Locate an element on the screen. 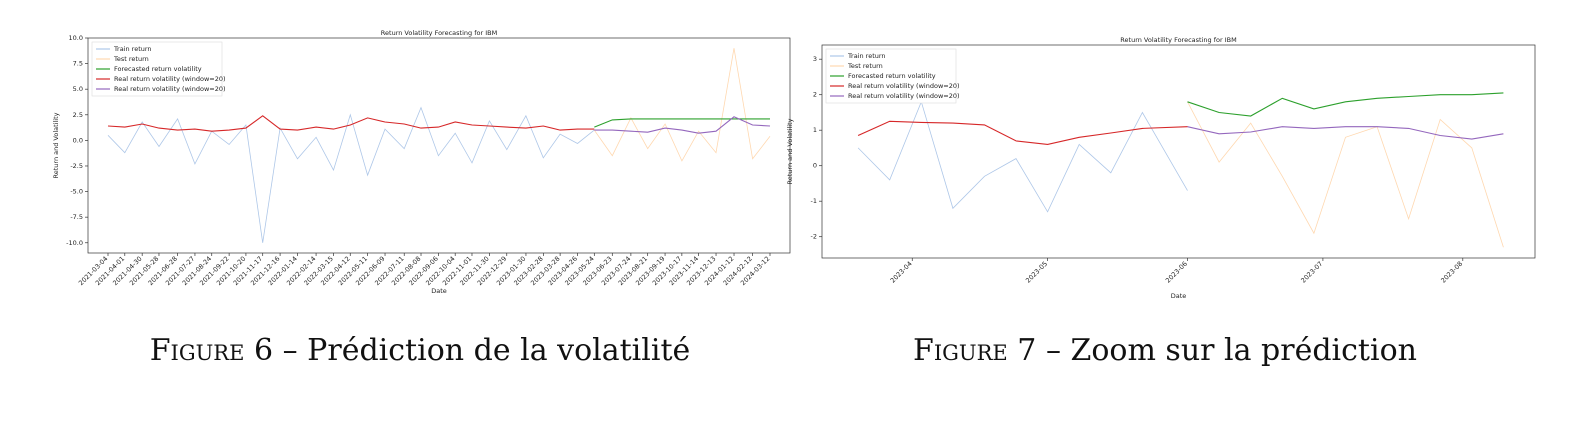 The height and width of the screenshot is (424, 1594). y-tick-label: -10.0 is located at coordinates (74, 243).